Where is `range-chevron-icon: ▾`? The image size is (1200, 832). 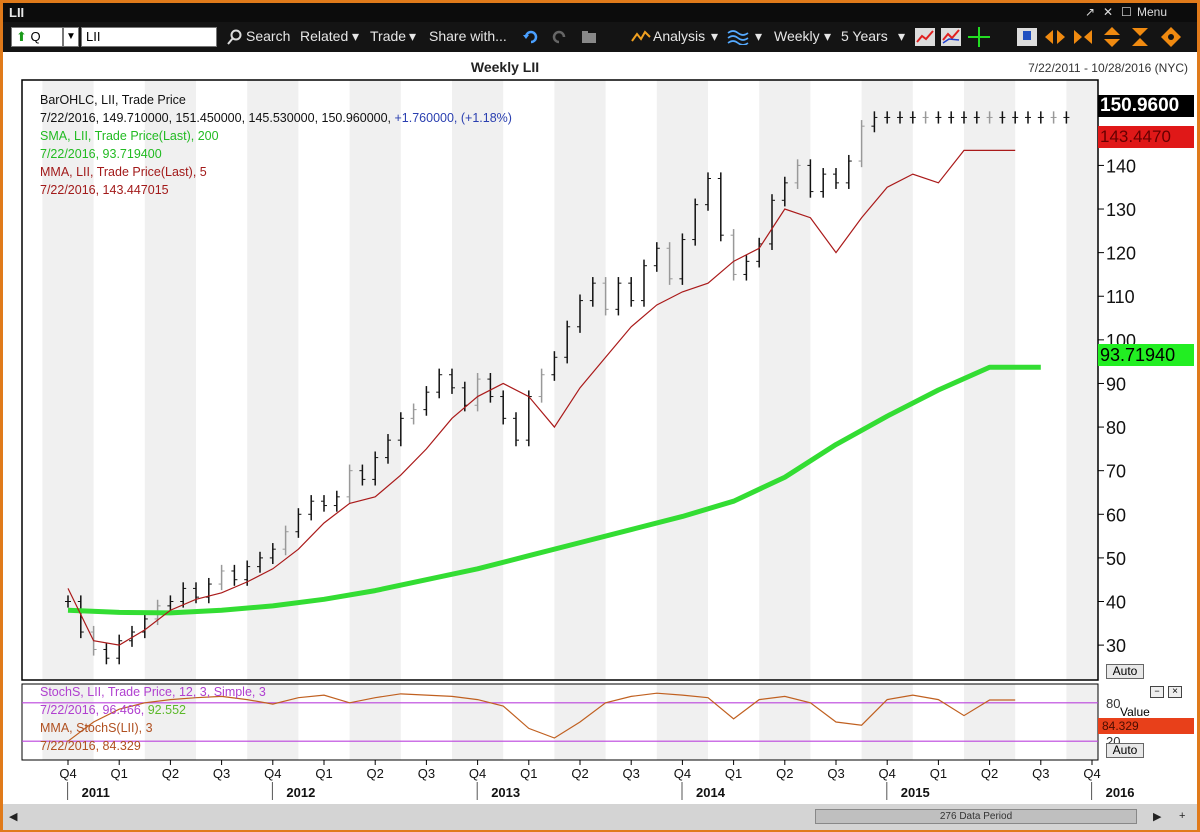 range-chevron-icon: ▾ is located at coordinates (902, 36).